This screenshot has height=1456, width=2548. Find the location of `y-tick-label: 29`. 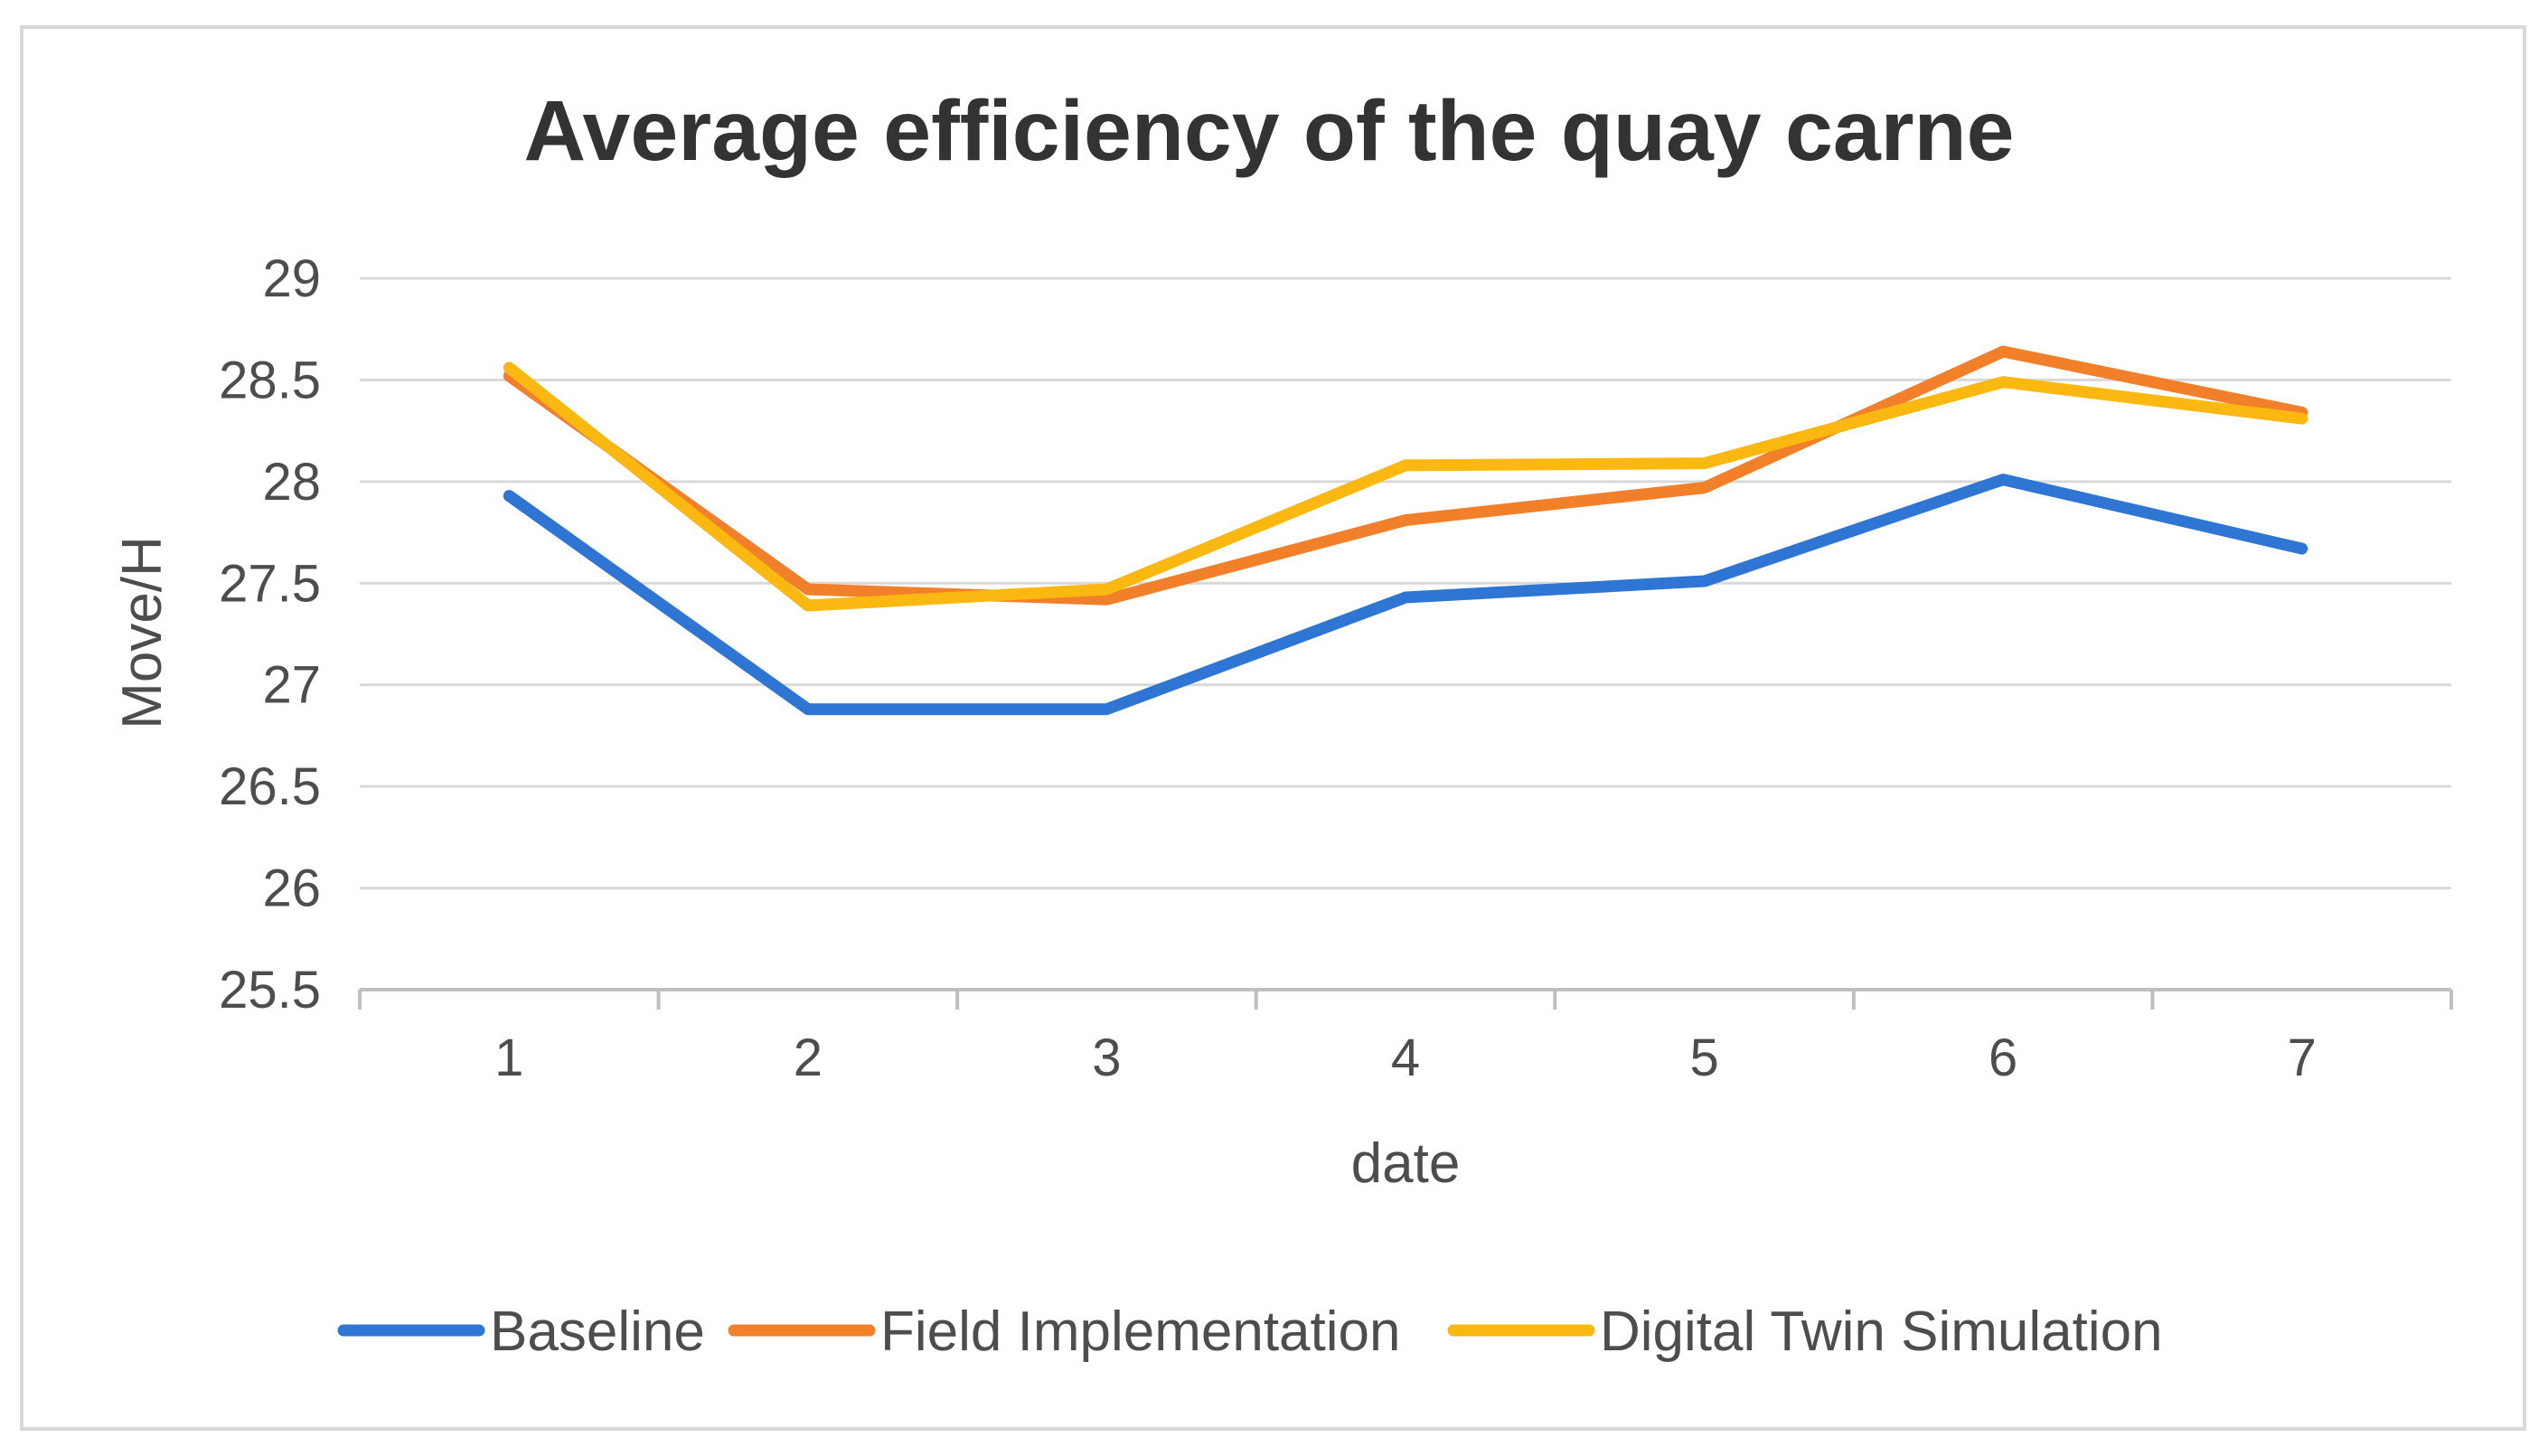

y-tick-label: 29 is located at coordinates (291, 278).